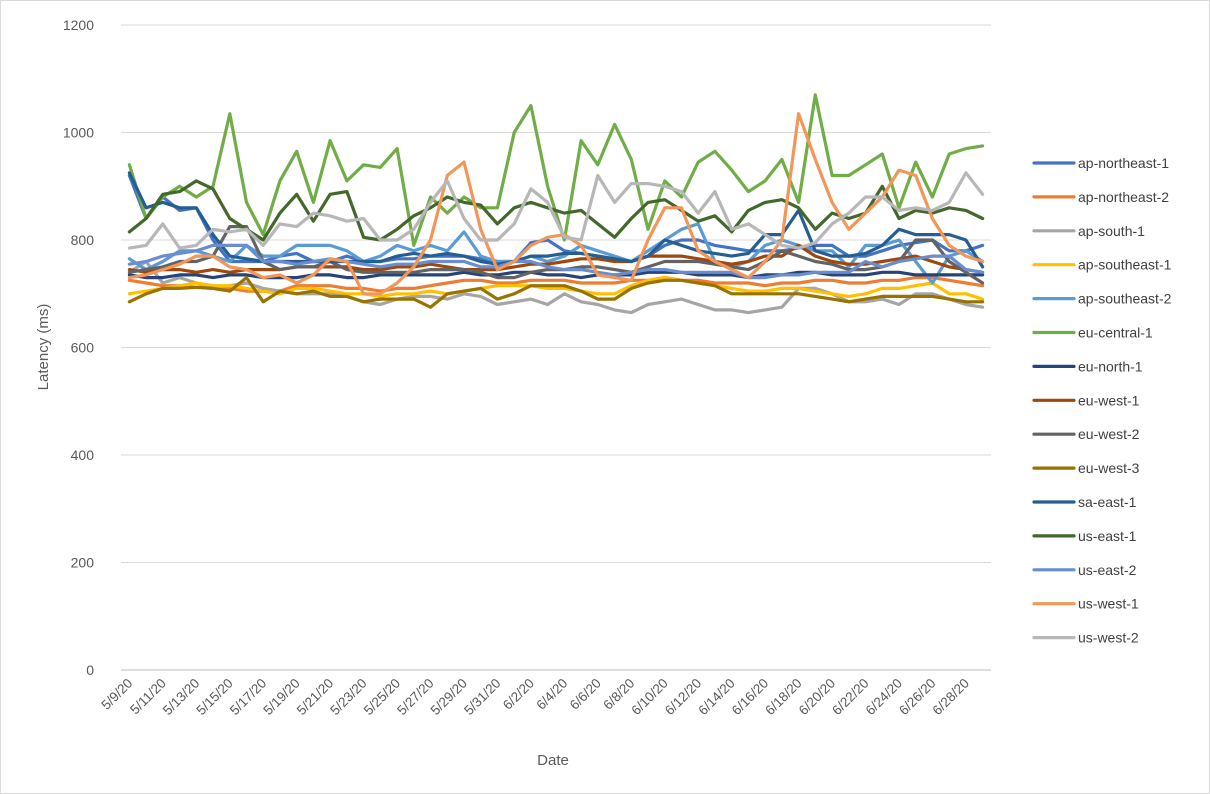  I want to click on y-axis-ticks: 0 200 400 600 800 1000 1200, so click(78, 347).